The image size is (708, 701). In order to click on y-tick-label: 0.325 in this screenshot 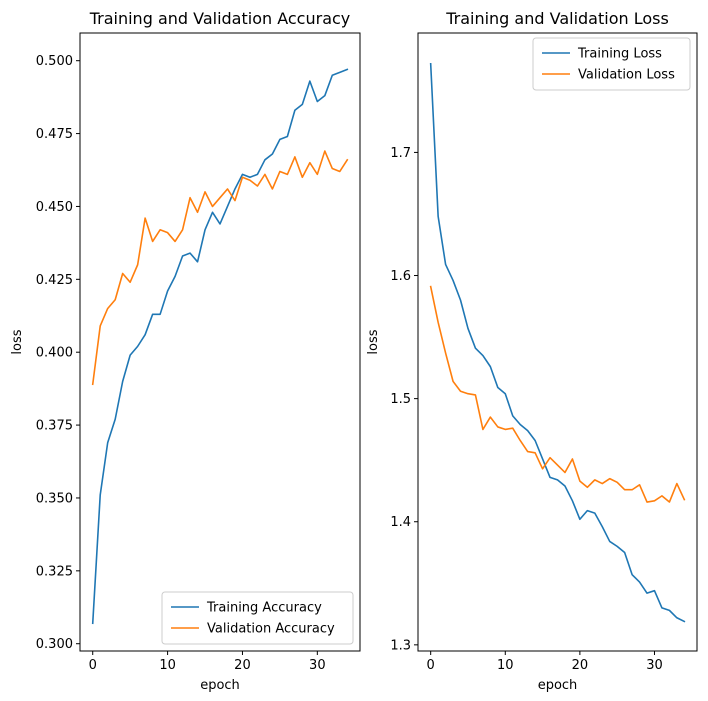, I will do `click(54, 571)`.